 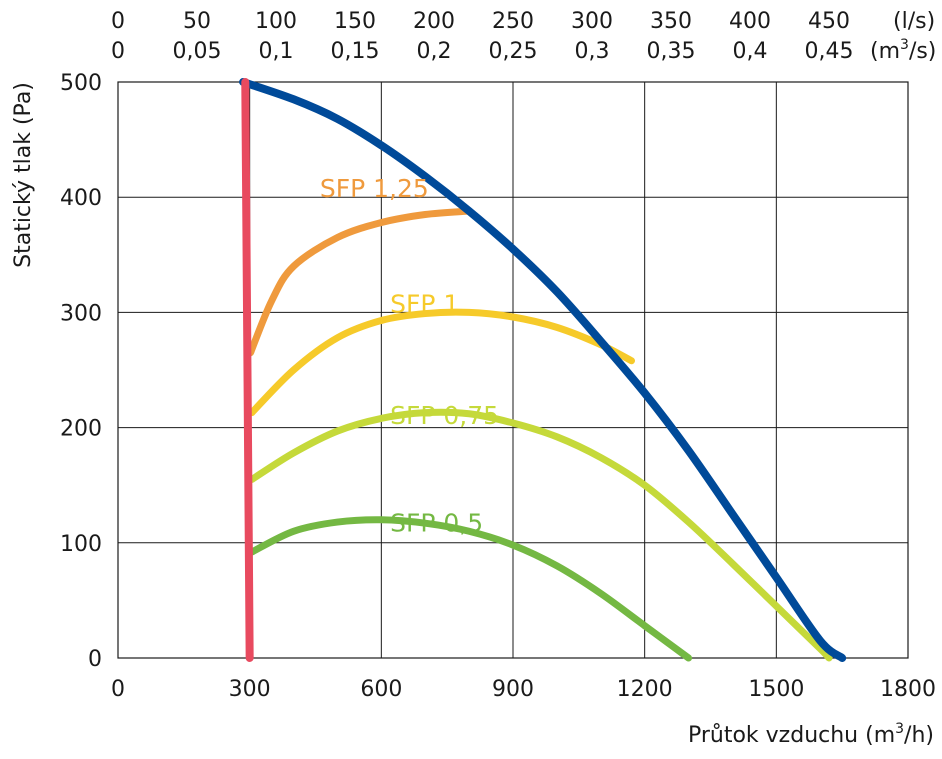 What do you see at coordinates (811, 734) in the screenshot?
I see `x-axis-title: Průtok vzduchu (m3/h)` at bounding box center [811, 734].